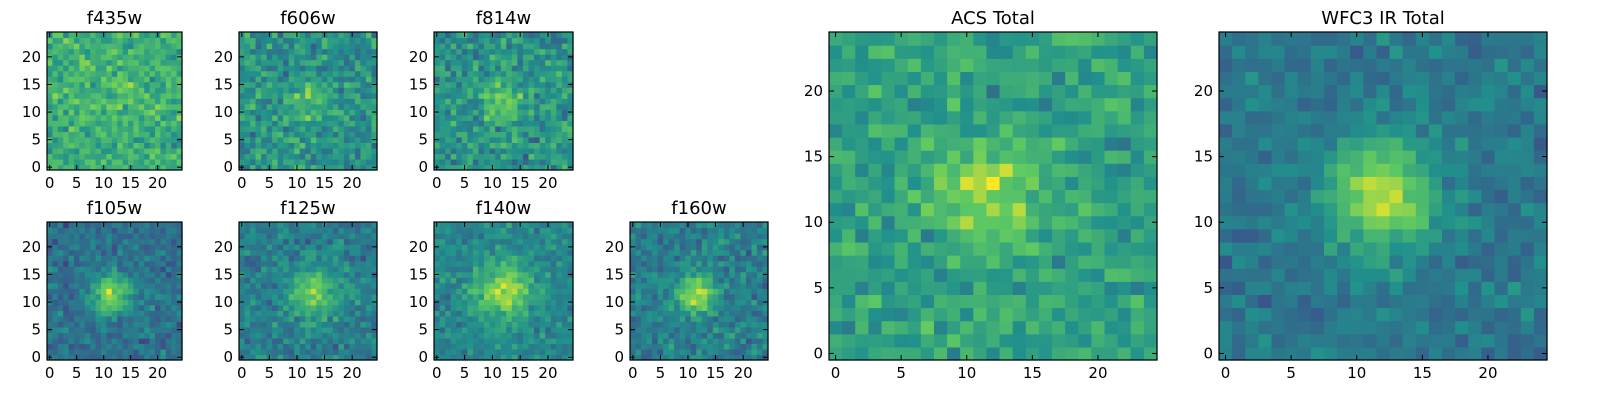 Image resolution: width=1600 pixels, height=400 pixels. Describe the element at coordinates (547, 183) in the screenshot. I see `x-tick-label: 20` at that location.